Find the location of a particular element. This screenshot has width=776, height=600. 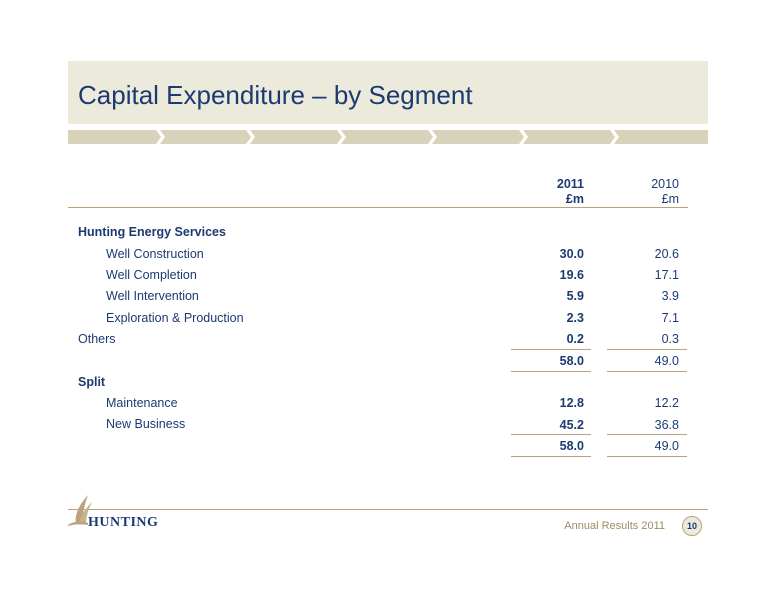

value-2011-well-construction: 30.0 is located at coordinates (571, 254).